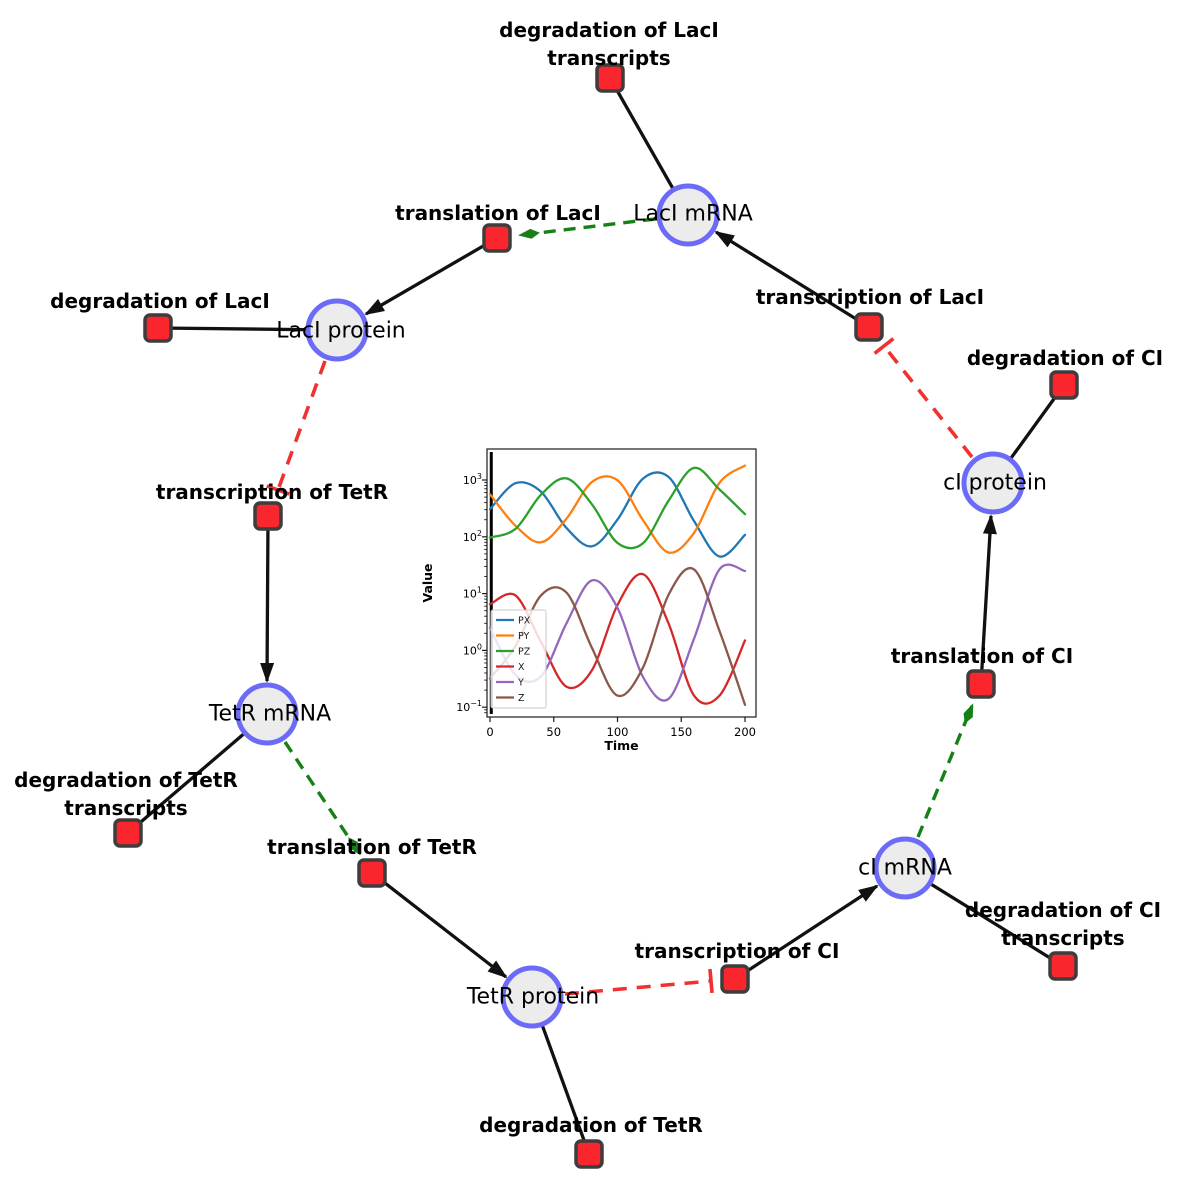  I want to click on reaction-node-translation-ci, so click(981, 684).